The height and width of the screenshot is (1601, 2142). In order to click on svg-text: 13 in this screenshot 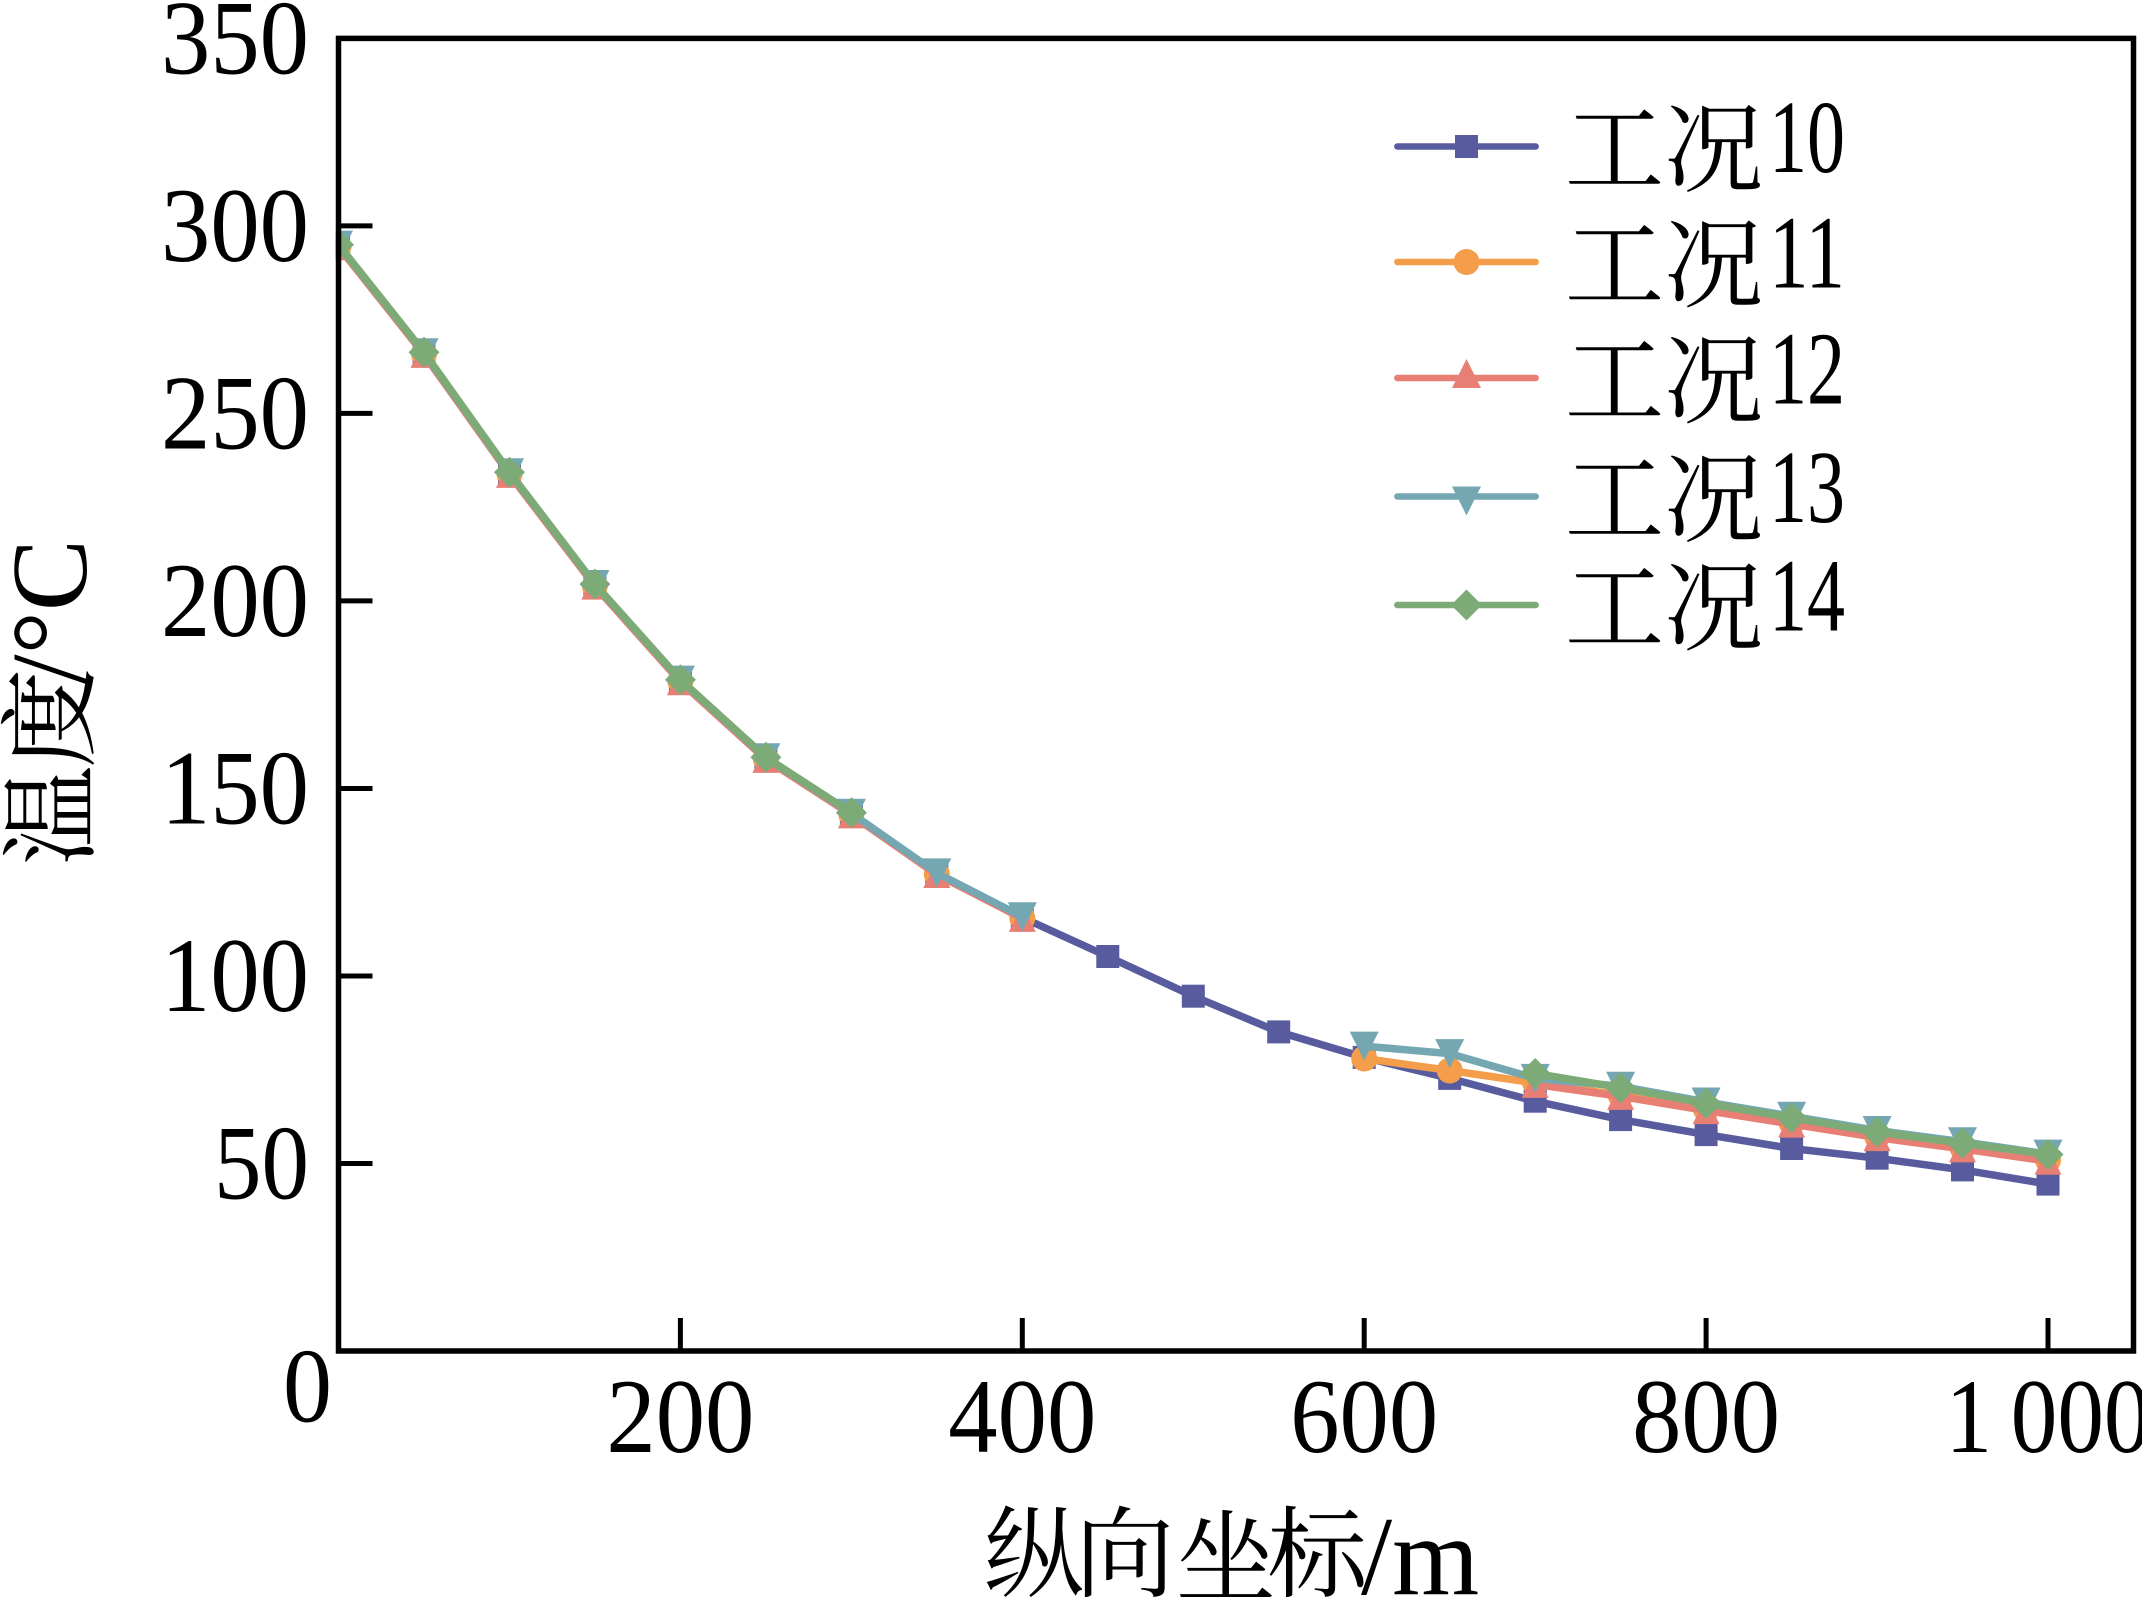, I will do `click(1807, 487)`.